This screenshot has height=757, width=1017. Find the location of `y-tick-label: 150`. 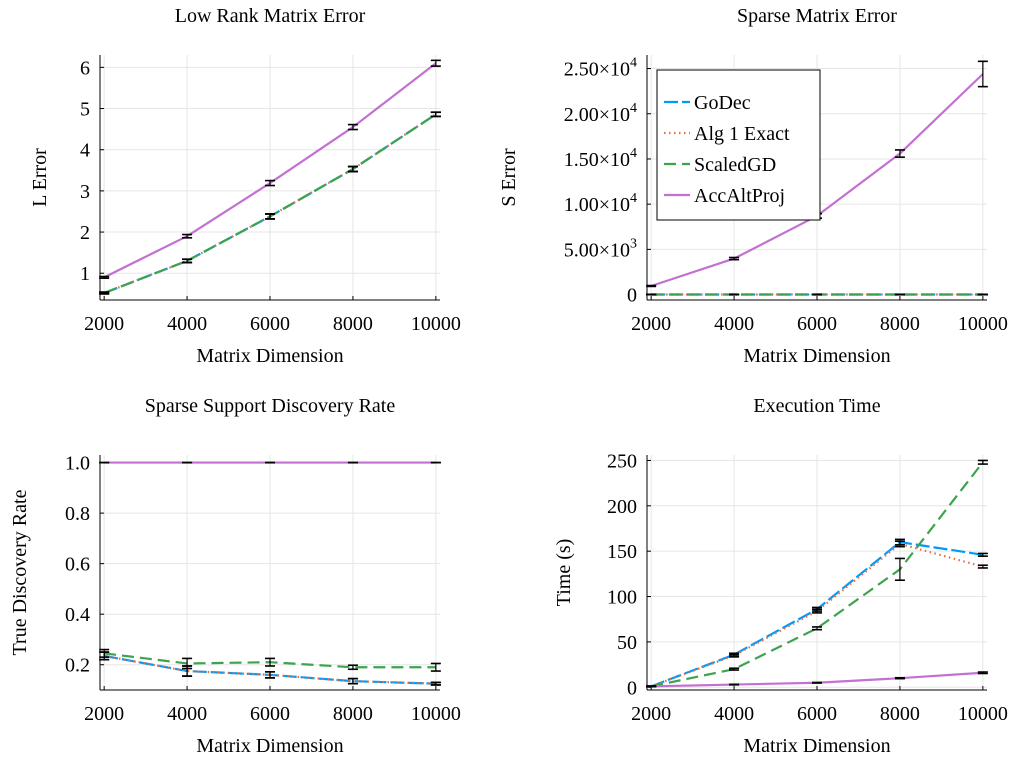

y-tick-label: 150 is located at coordinates (622, 552).